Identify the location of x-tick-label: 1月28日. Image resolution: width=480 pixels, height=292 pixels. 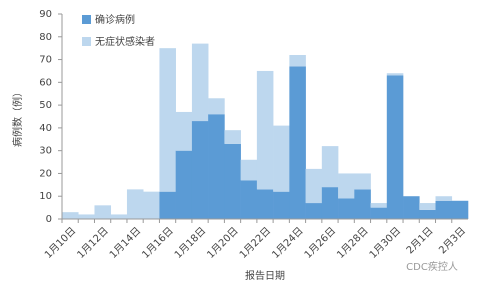
(353, 243).